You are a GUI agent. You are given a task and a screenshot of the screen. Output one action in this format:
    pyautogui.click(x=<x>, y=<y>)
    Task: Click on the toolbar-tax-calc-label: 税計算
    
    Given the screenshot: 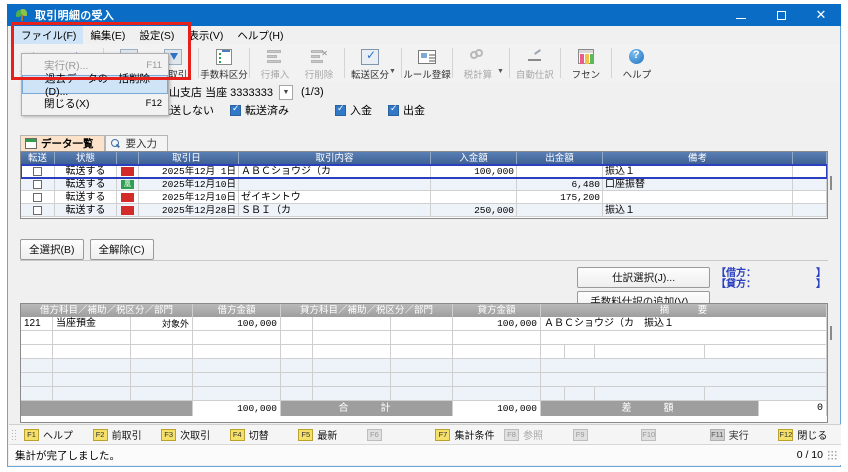 What is the action you would take?
    pyautogui.click(x=478, y=75)
    